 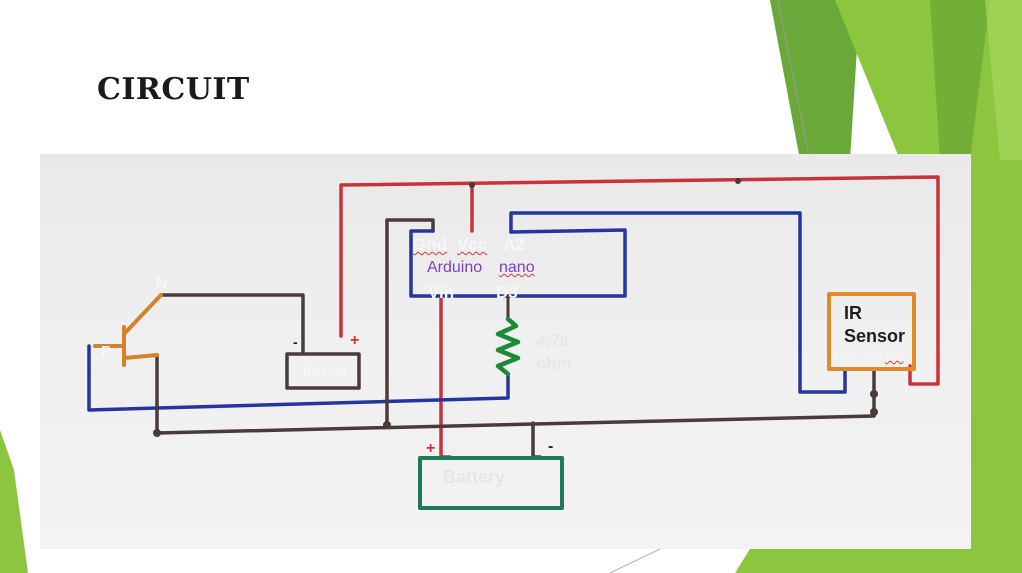 What do you see at coordinates (635, 560) in the screenshot?
I see `theme-thin-line-bottom` at bounding box center [635, 560].